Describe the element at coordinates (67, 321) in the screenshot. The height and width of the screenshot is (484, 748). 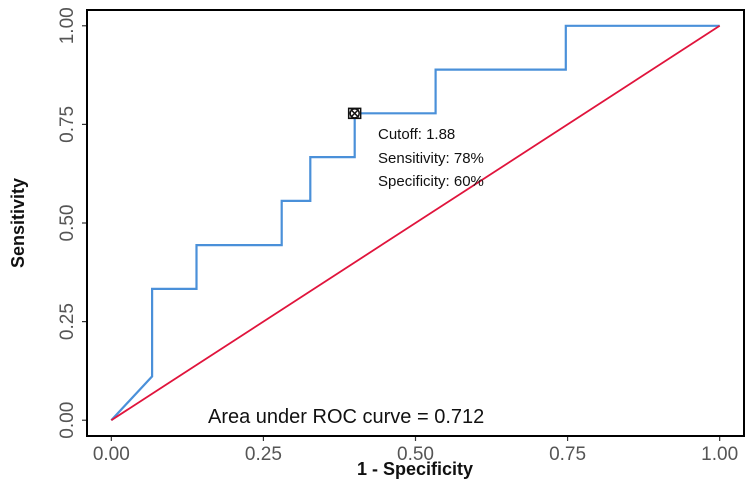
I see `y-tick-label: 0.25` at that location.